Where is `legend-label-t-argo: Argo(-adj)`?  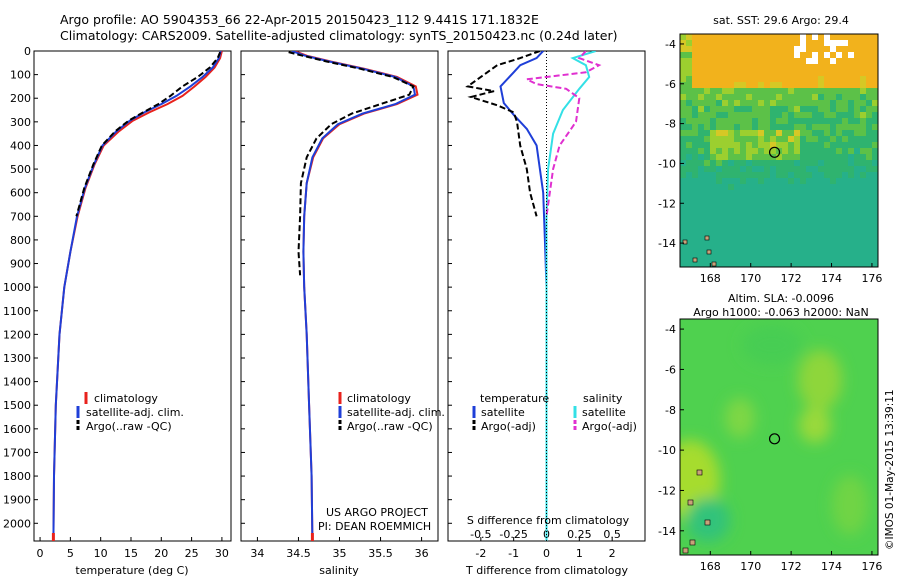 legend-label-t-argo: Argo(-adj) is located at coordinates (508, 426).